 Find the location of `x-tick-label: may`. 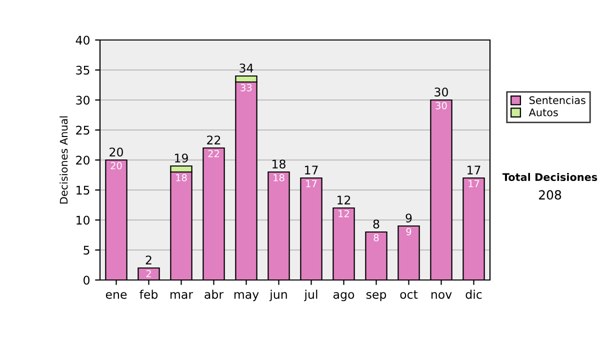

x-tick-label: may is located at coordinates (246, 297).